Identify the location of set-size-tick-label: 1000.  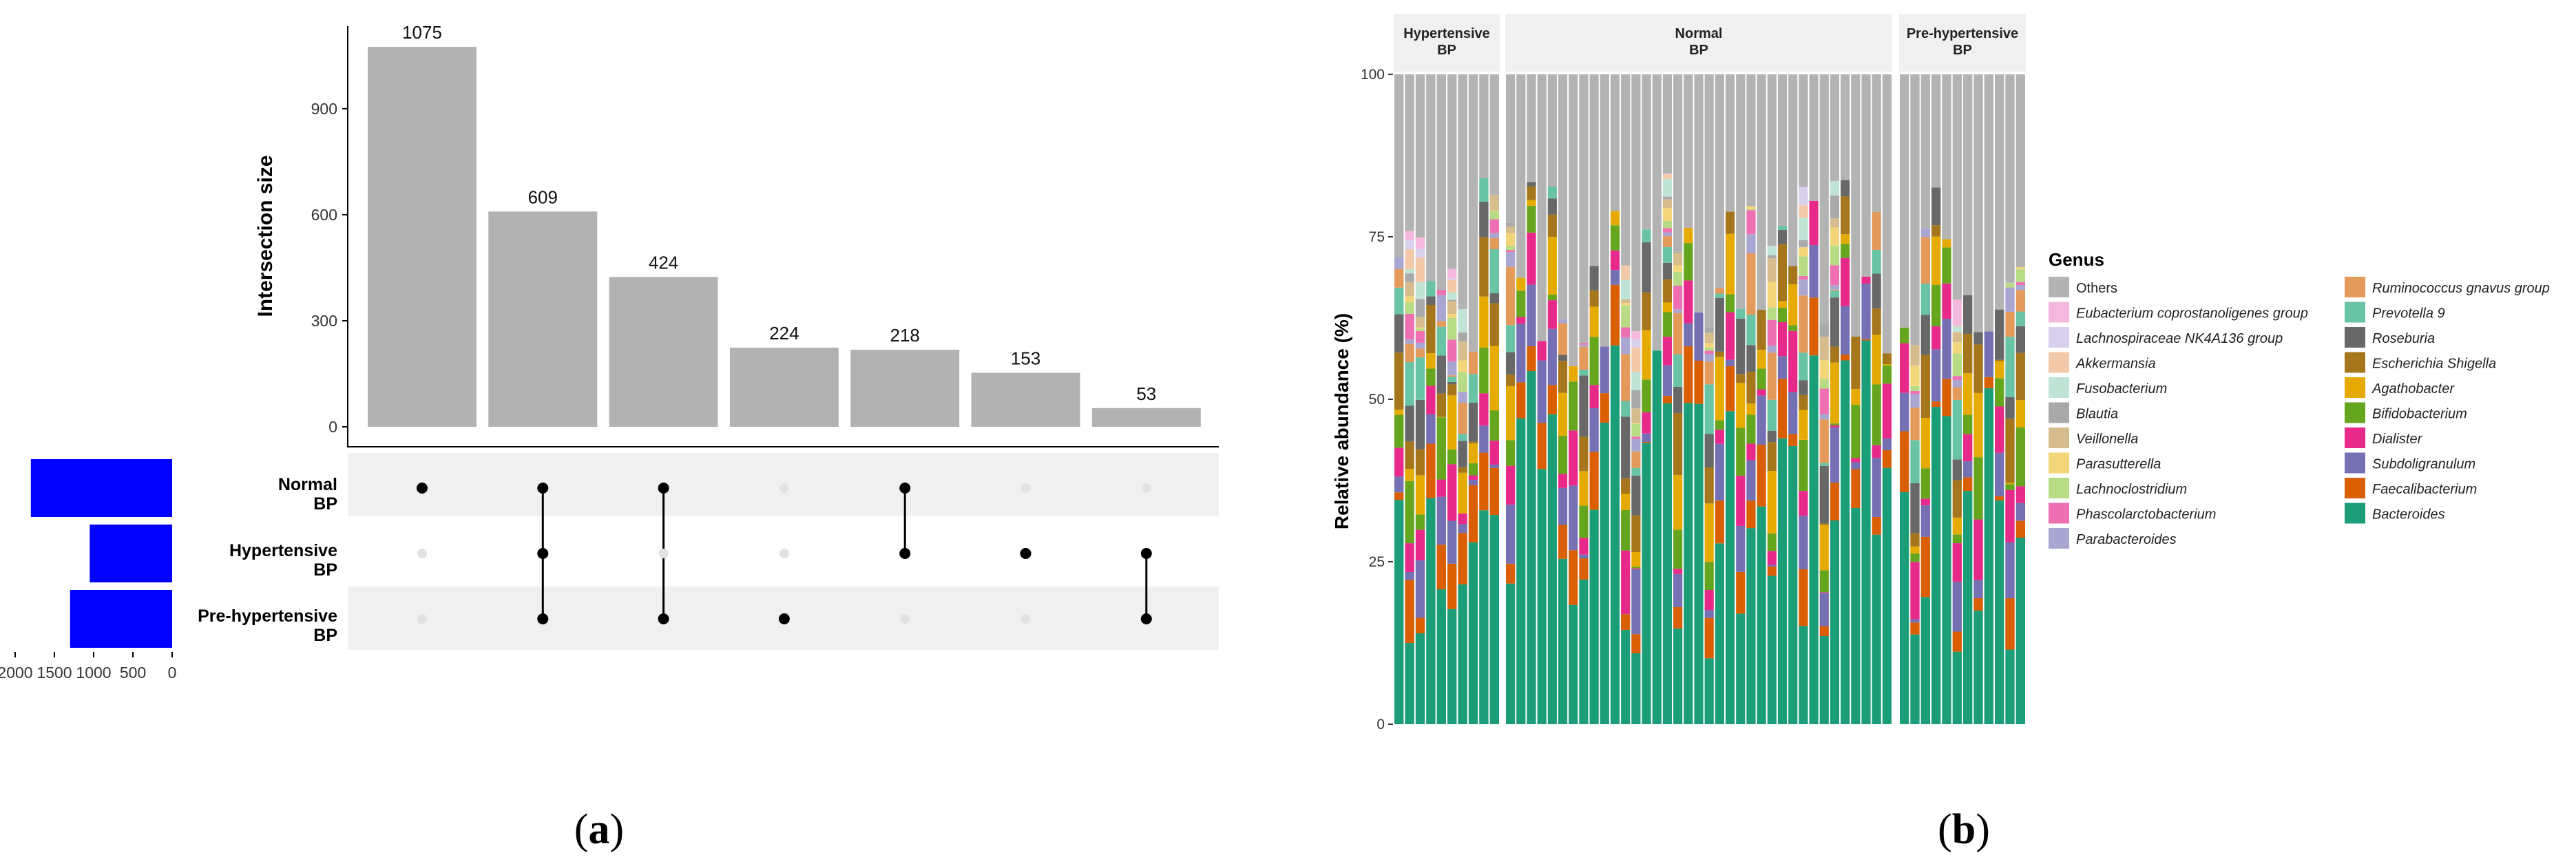
(93, 673).